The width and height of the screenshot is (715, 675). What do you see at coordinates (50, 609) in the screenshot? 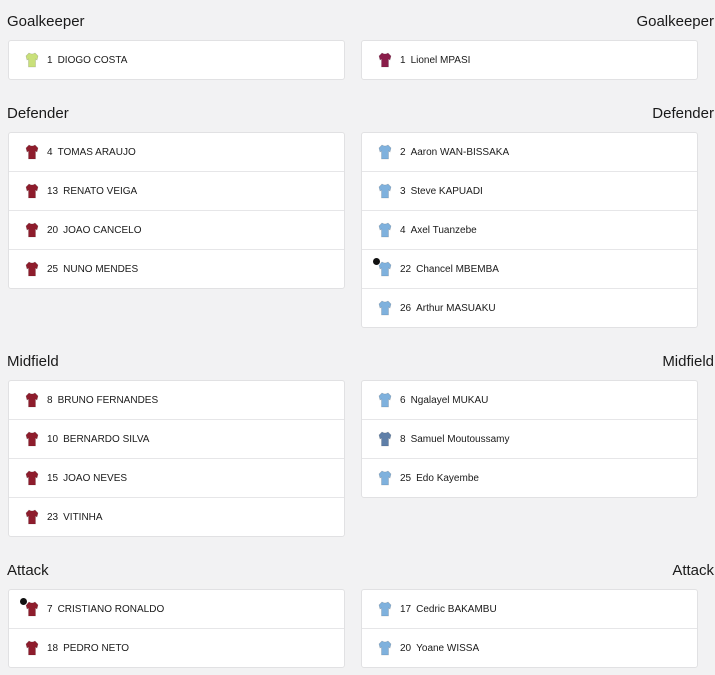
I see `shirt-number: 7` at bounding box center [50, 609].